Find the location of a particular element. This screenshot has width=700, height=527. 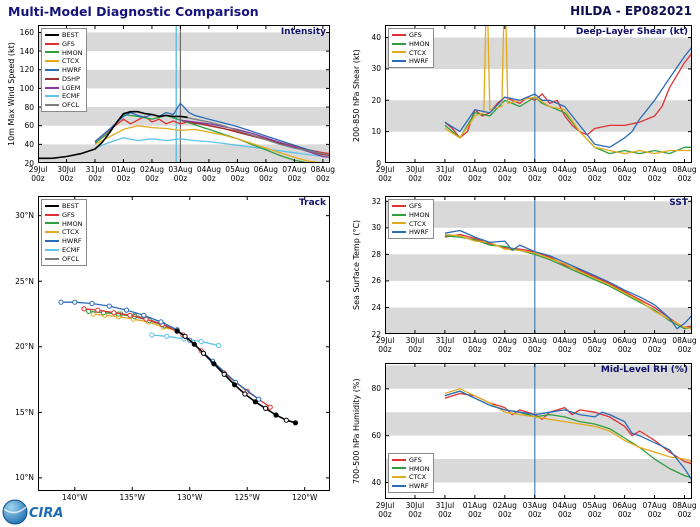

y-tick-label: 30°N is located at coordinates (21, 215).